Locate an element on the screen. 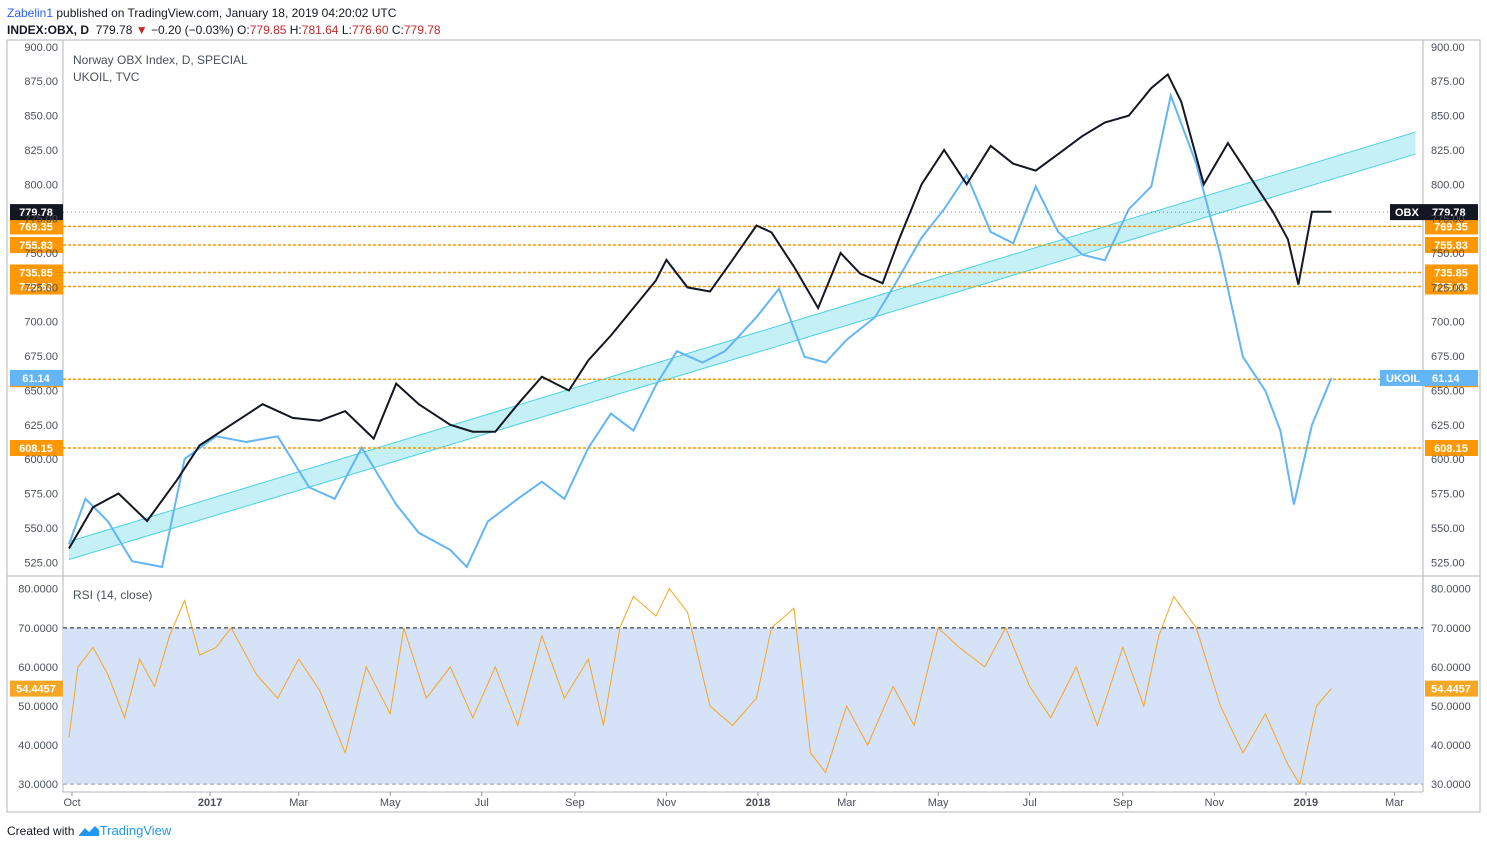  rsi-y-tick-left: 80.0000 is located at coordinates (38, 590).